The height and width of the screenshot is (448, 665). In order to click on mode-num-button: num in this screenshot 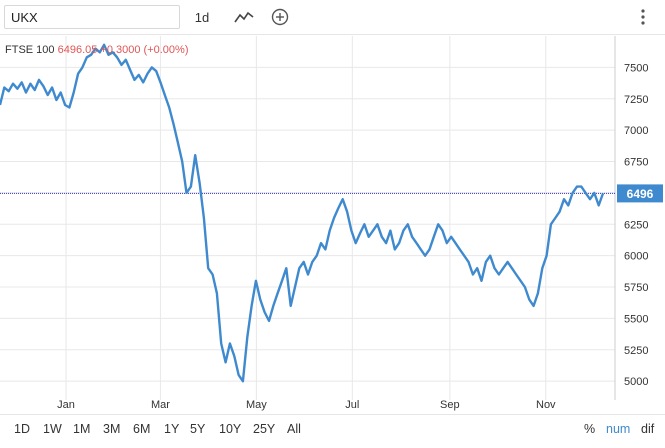, I will do `click(618, 429)`.